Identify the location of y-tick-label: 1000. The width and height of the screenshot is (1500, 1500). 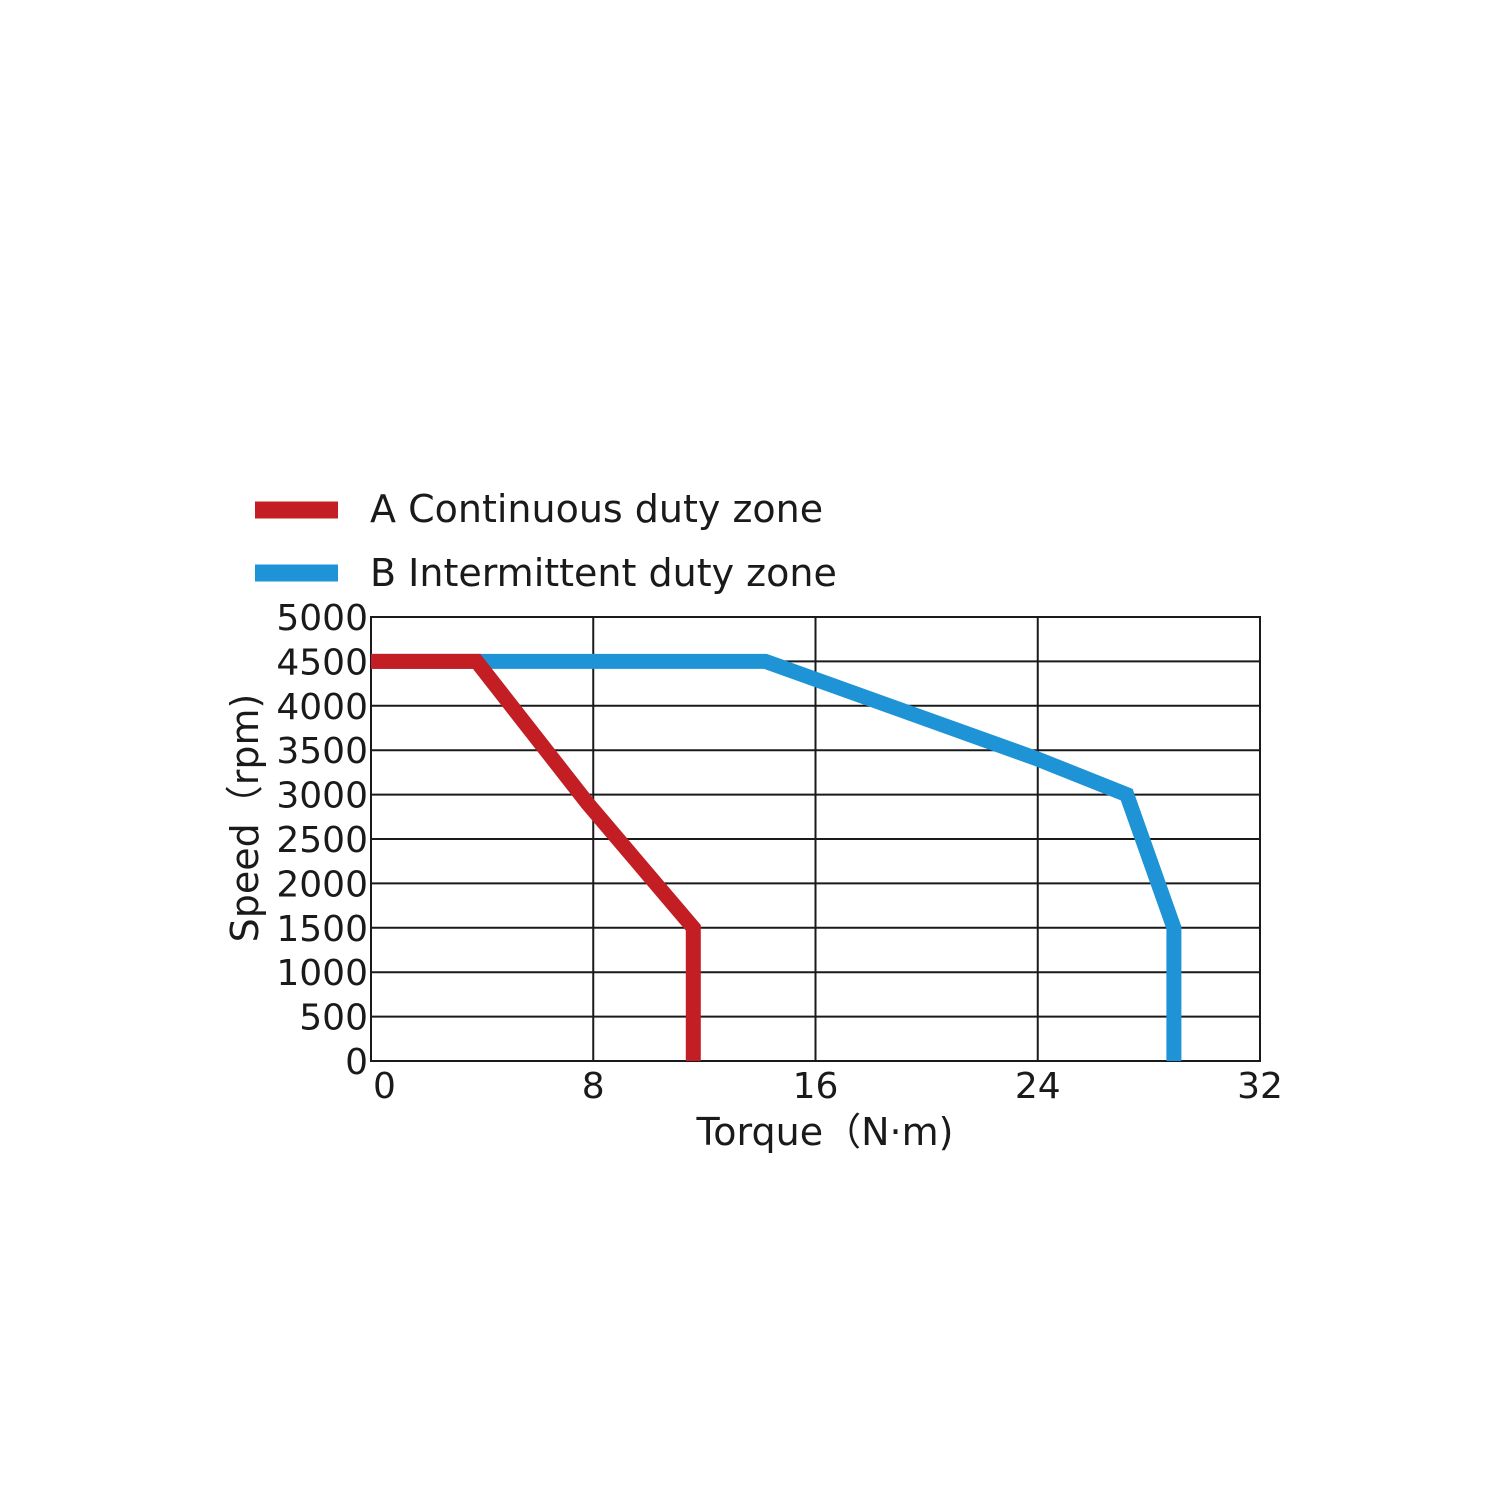
(322, 973).